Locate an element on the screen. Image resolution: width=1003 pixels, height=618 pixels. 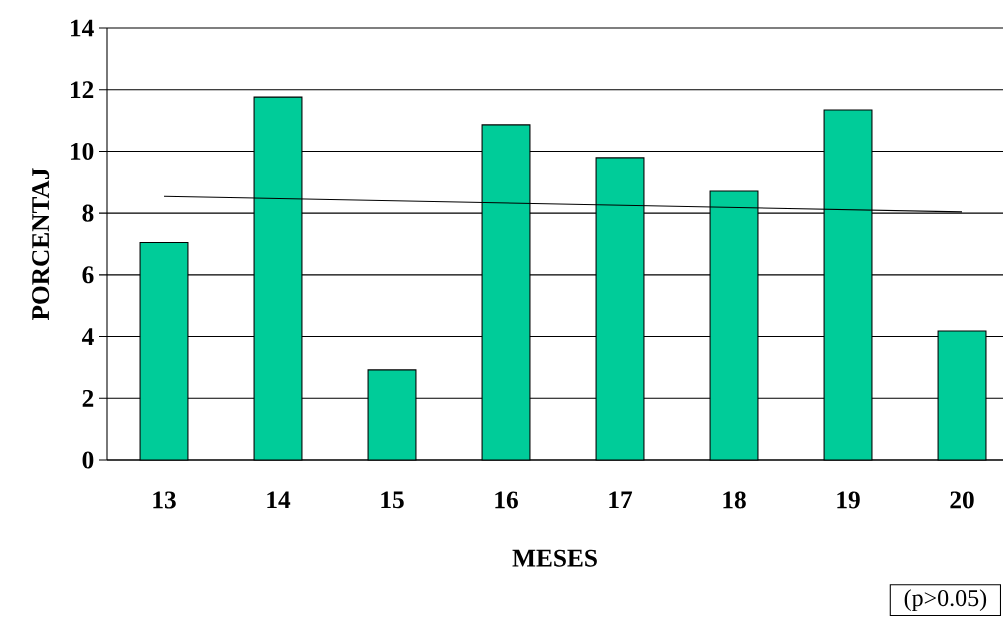
x-tick-label: 17 is located at coordinates (621, 500).